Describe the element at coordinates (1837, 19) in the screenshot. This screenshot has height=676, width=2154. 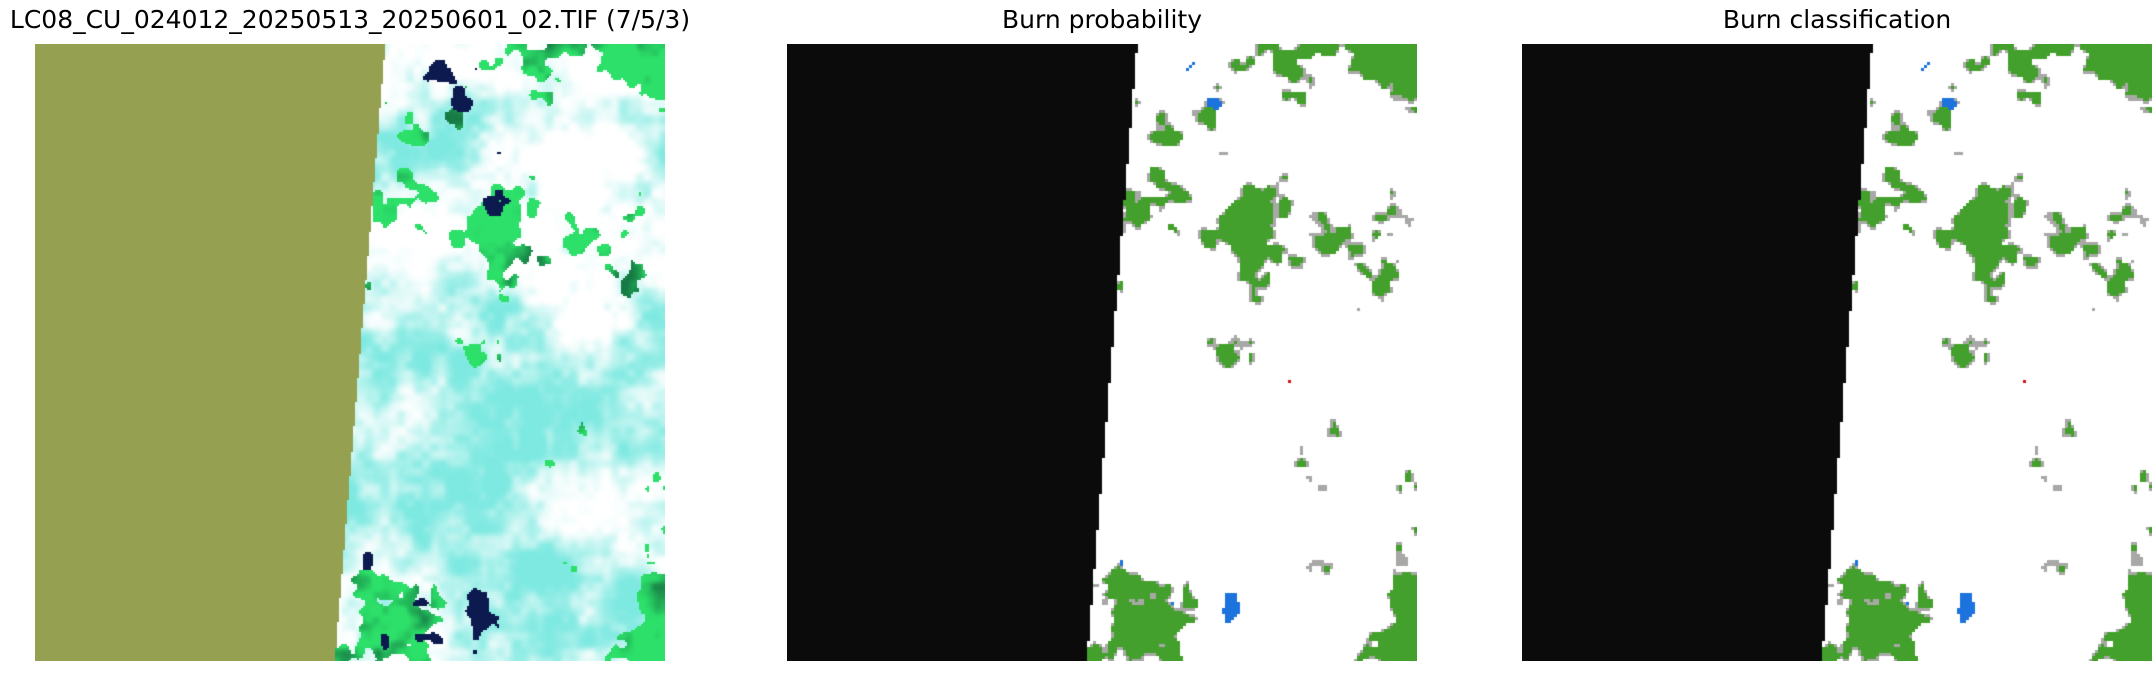
I see `panel-title-burn-classification: Burn classification` at that location.